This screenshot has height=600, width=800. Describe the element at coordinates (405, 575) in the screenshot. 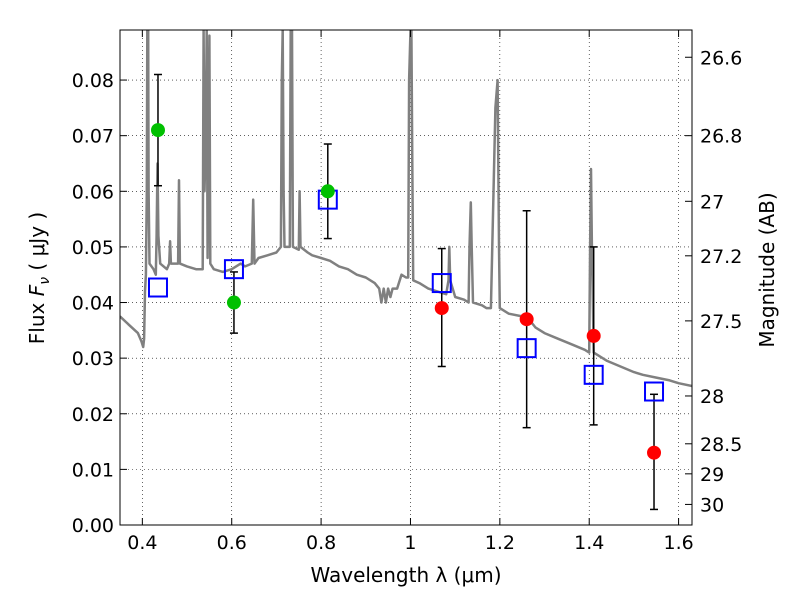

I see `x-axis-title: Wavelength λ (μm)` at that location.